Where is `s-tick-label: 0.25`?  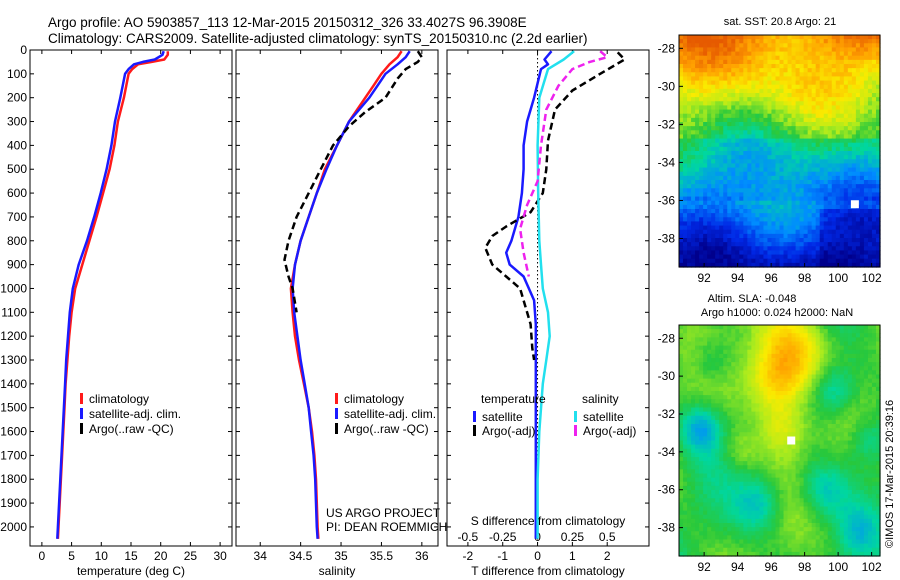
s-tick-label: 0.25 is located at coordinates (573, 537).